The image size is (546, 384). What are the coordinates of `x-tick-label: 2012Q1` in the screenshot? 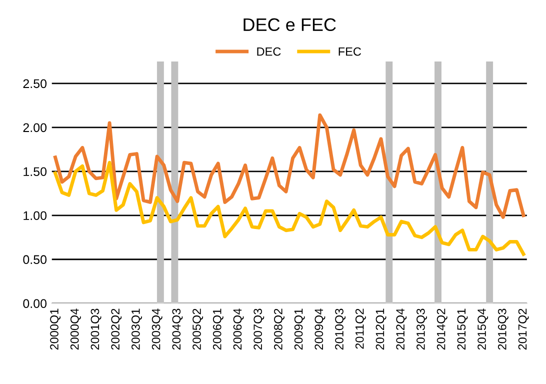 It's located at (381, 329).